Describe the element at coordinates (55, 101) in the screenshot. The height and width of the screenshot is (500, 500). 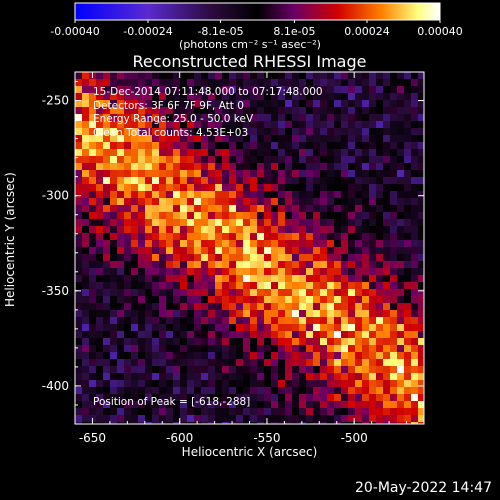
I see `y-tick-label: -250` at that location.